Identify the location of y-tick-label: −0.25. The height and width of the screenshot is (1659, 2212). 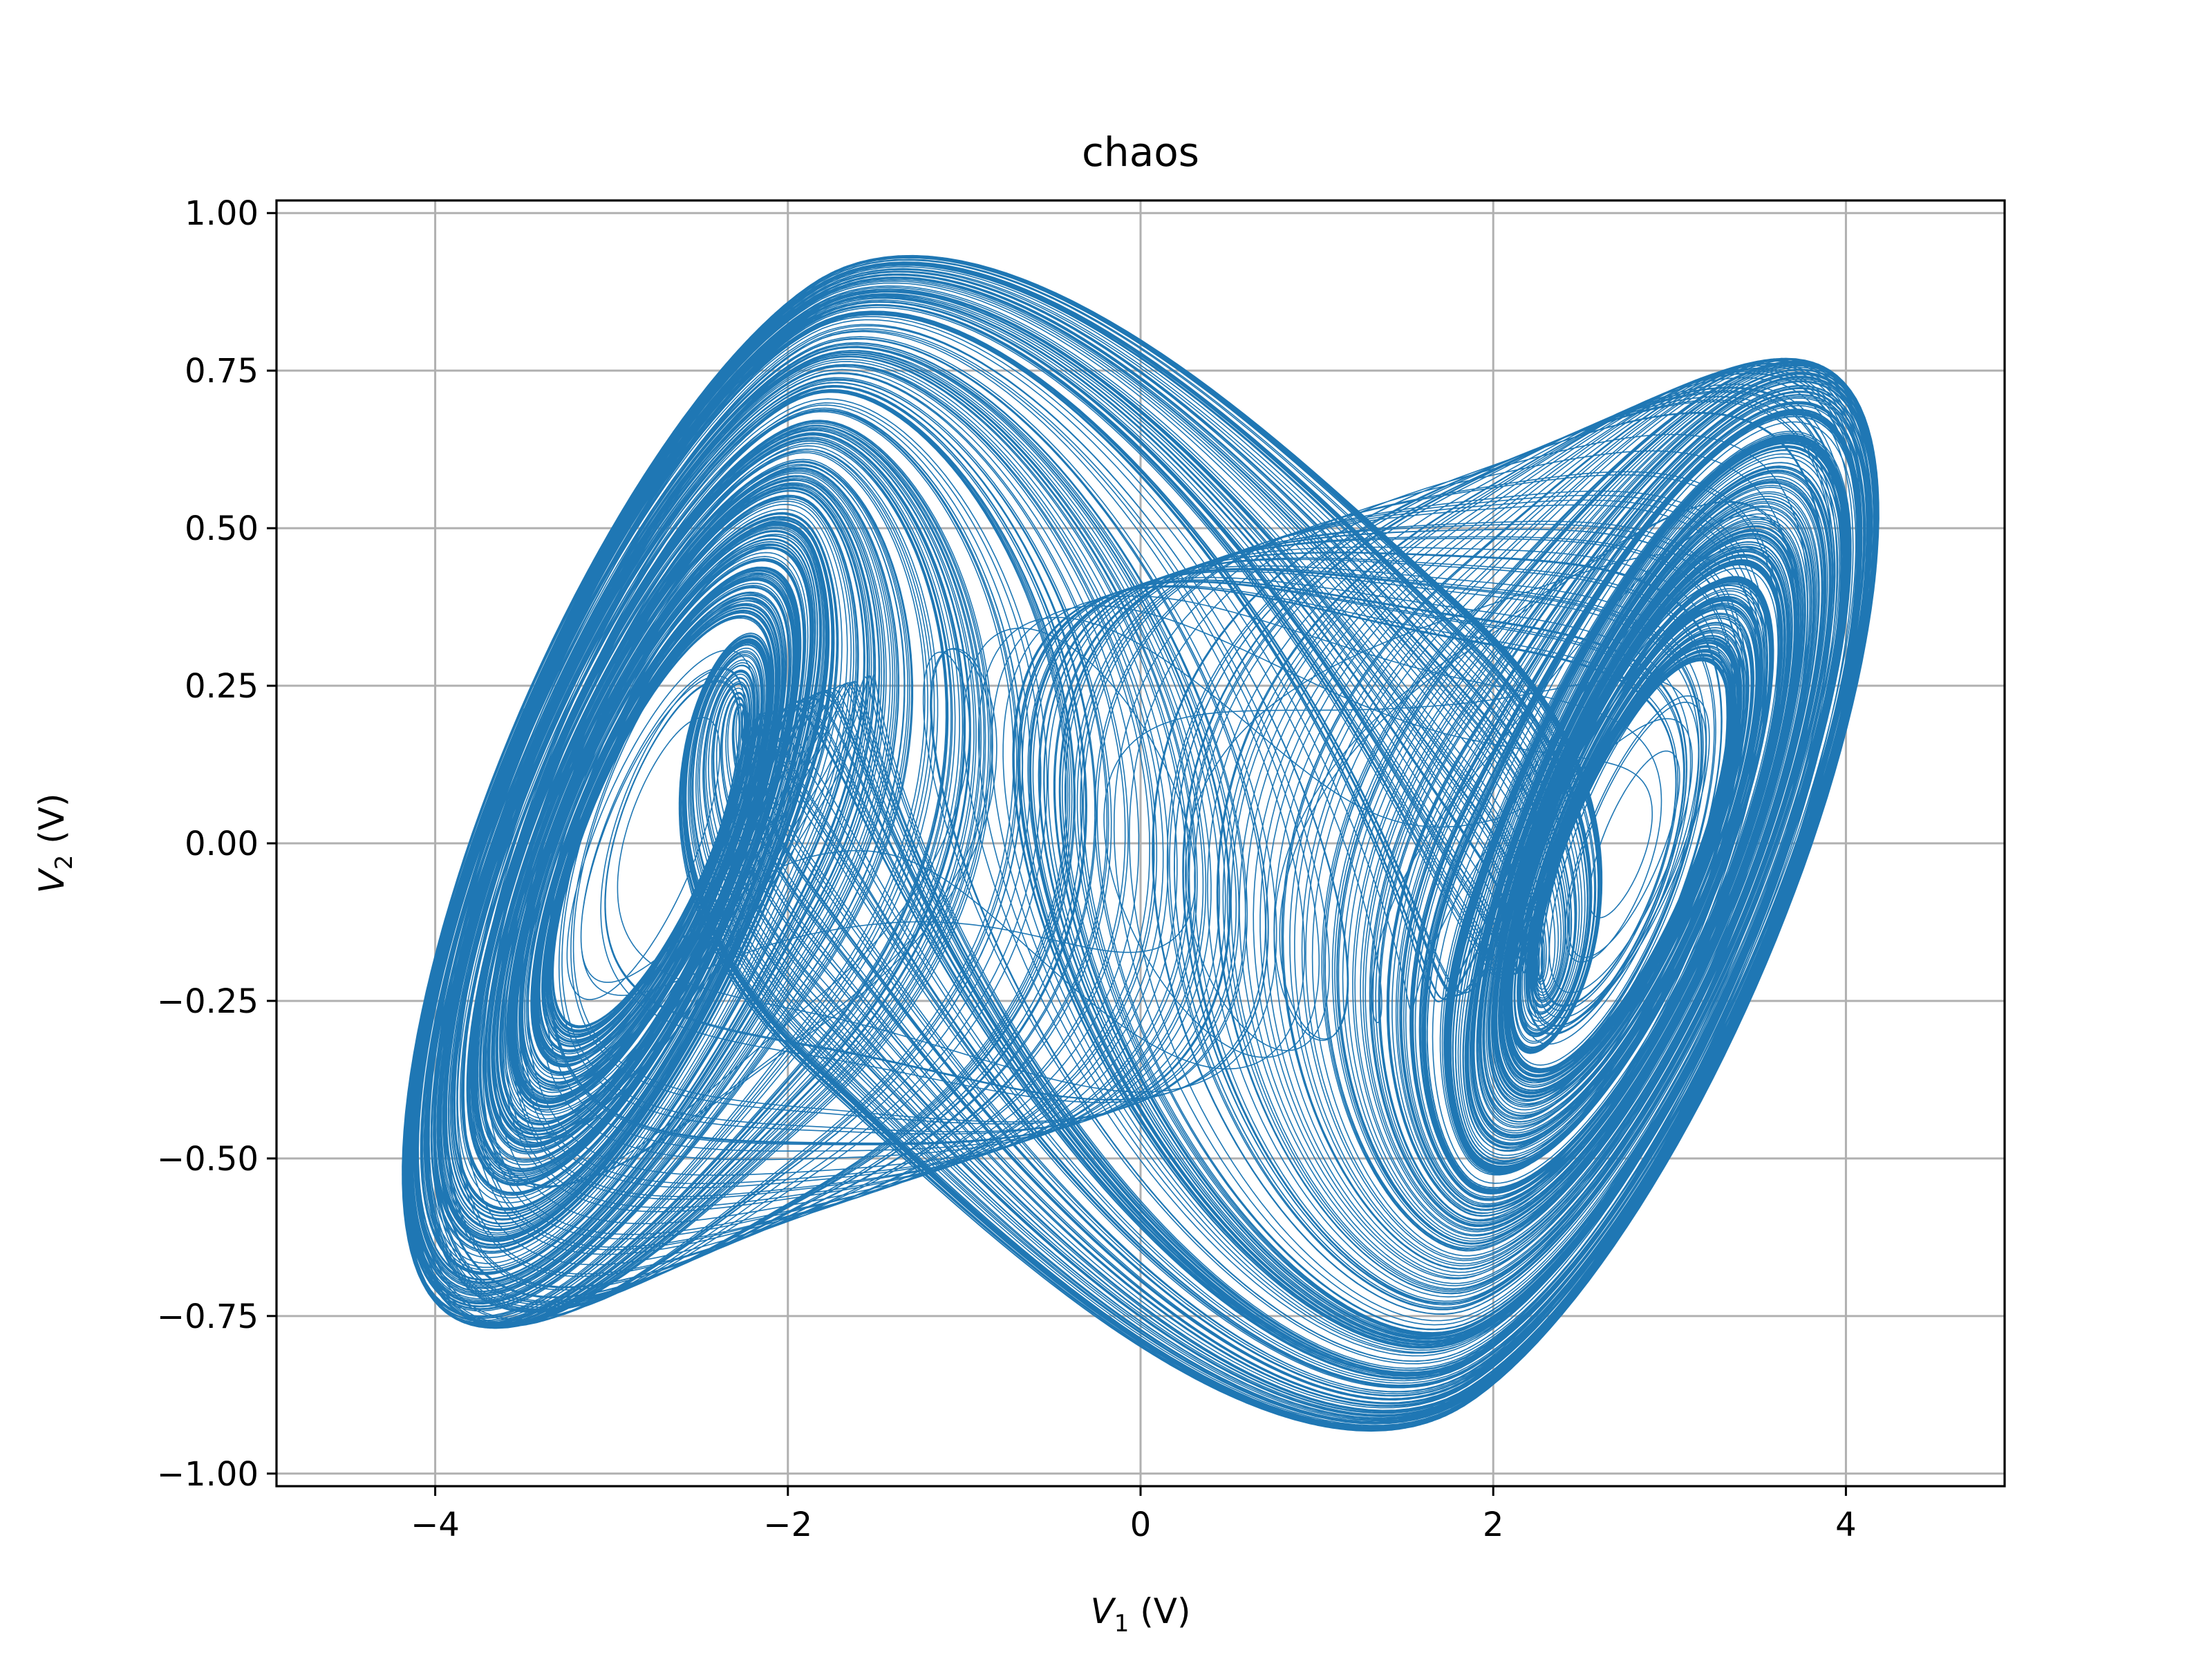
(208, 1002).